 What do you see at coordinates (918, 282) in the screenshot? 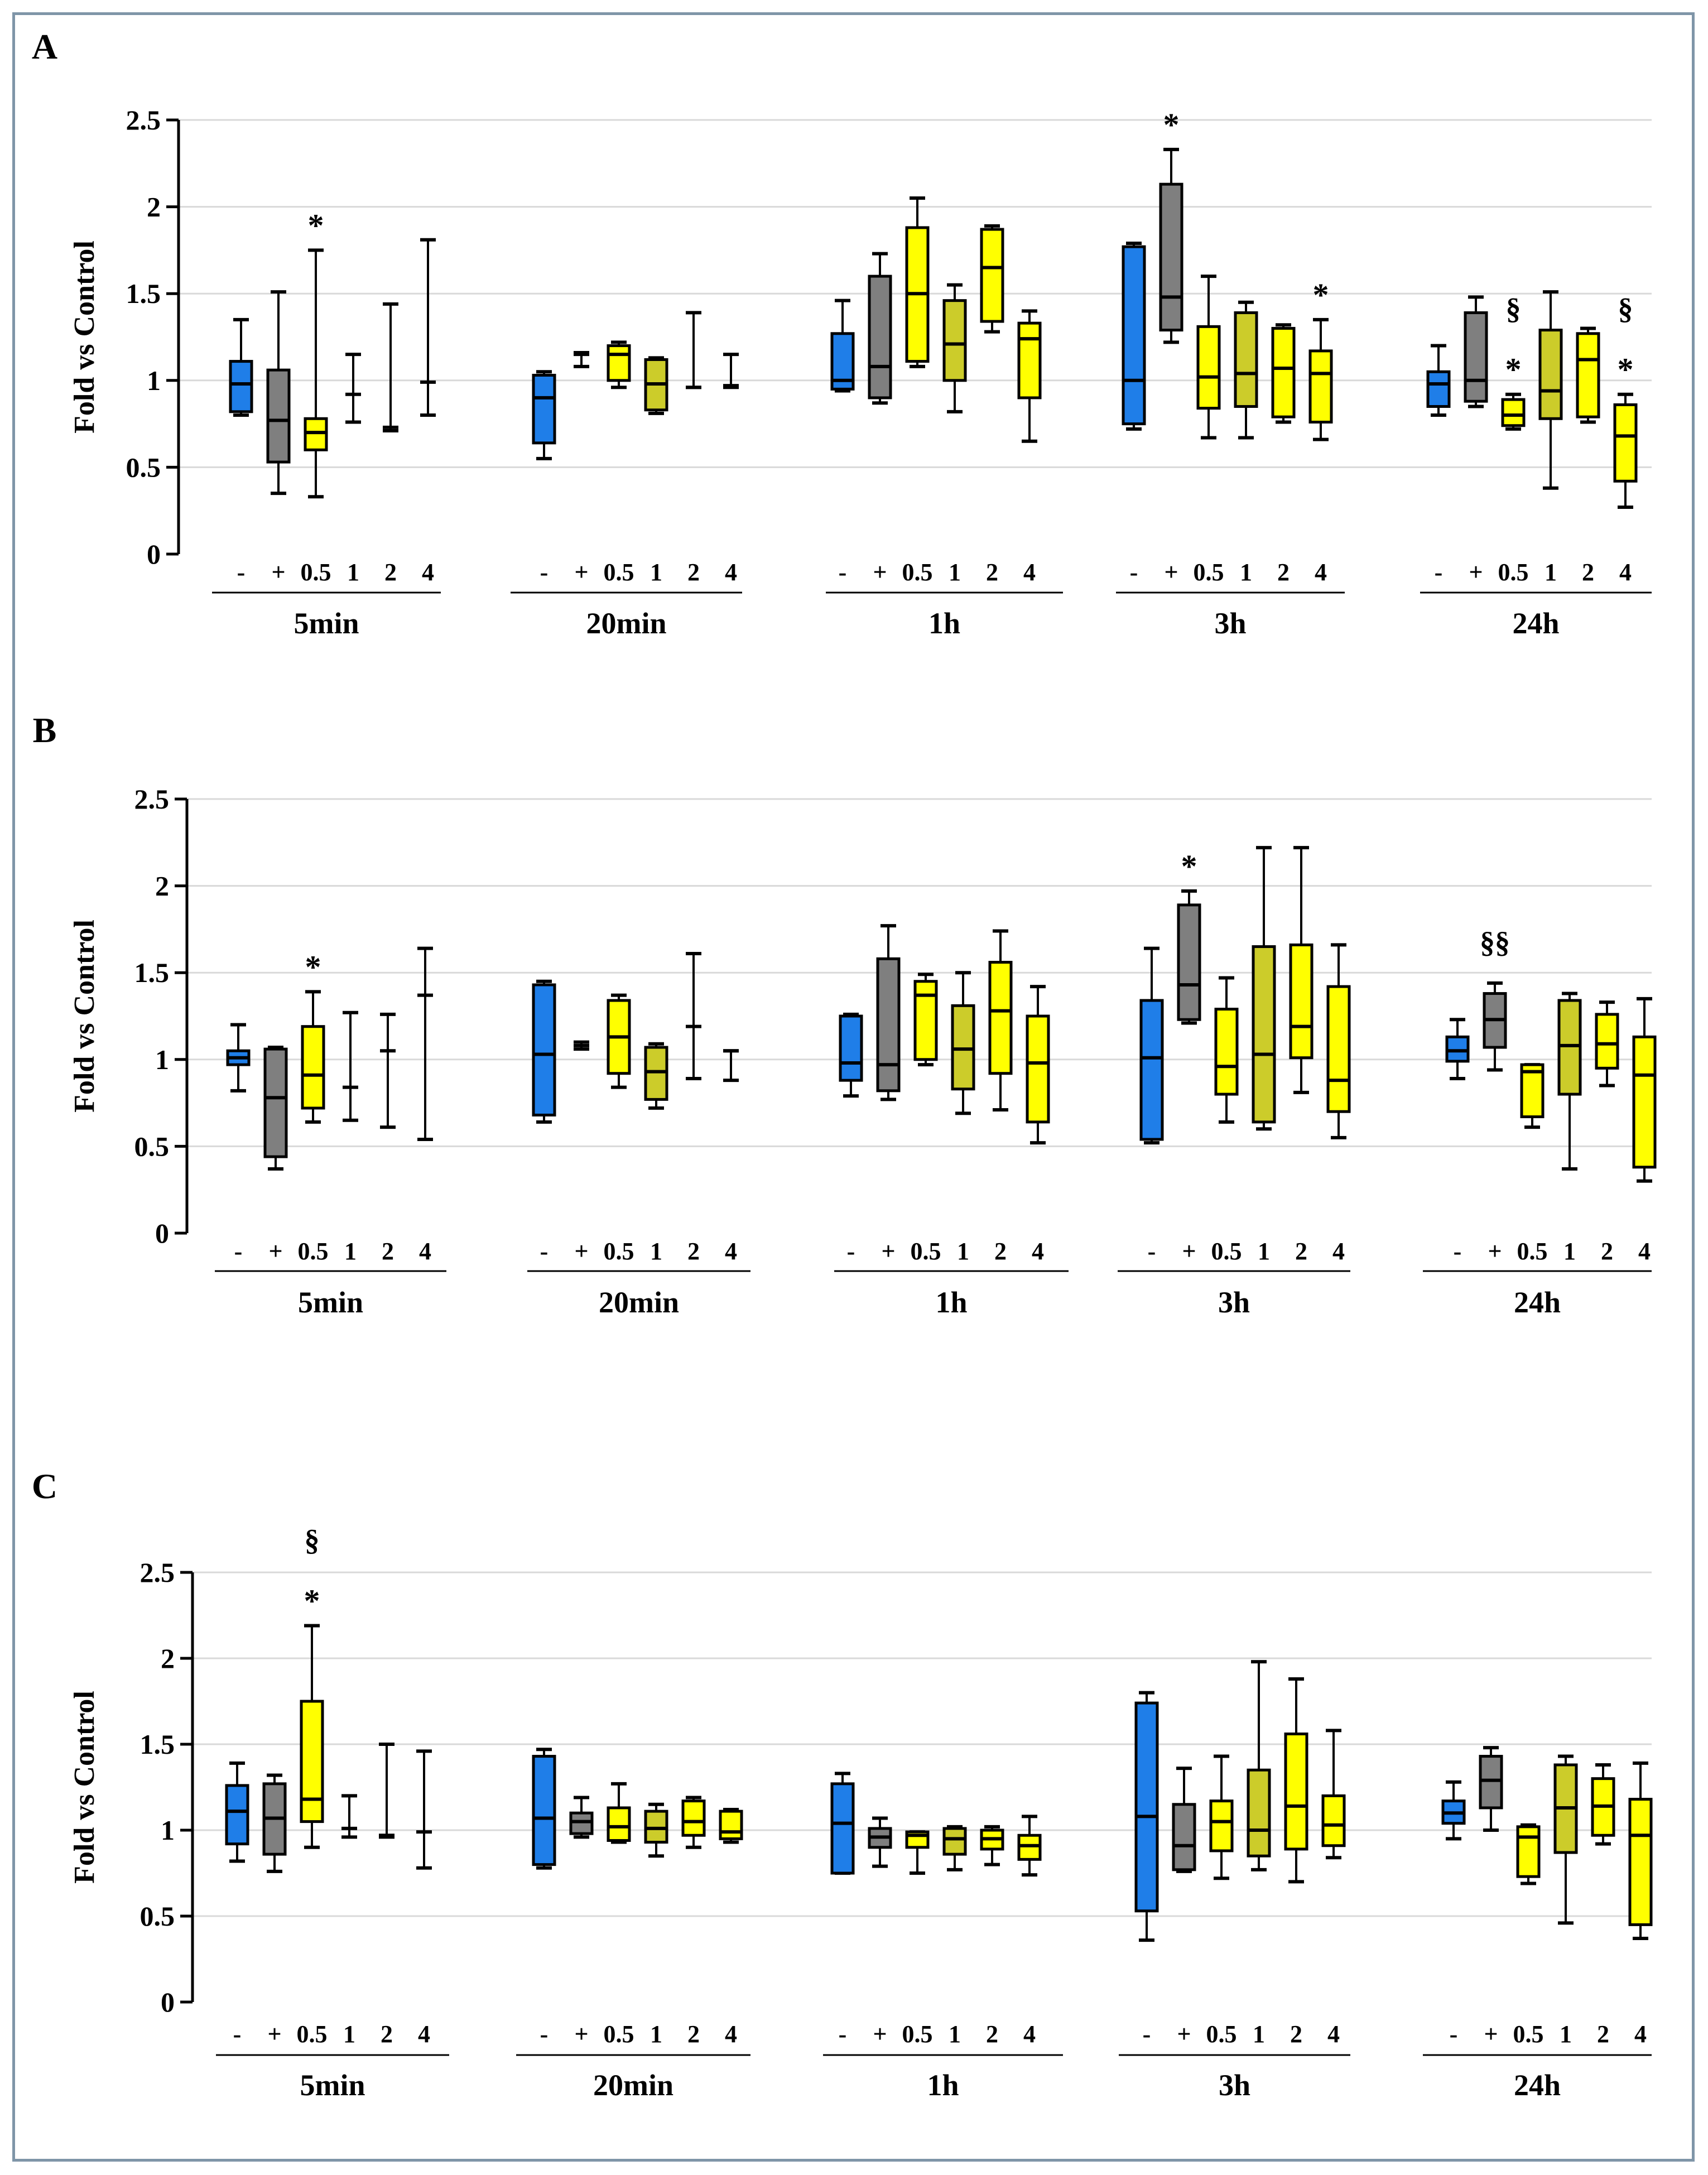
I see `box-1h-0.5` at bounding box center [918, 282].